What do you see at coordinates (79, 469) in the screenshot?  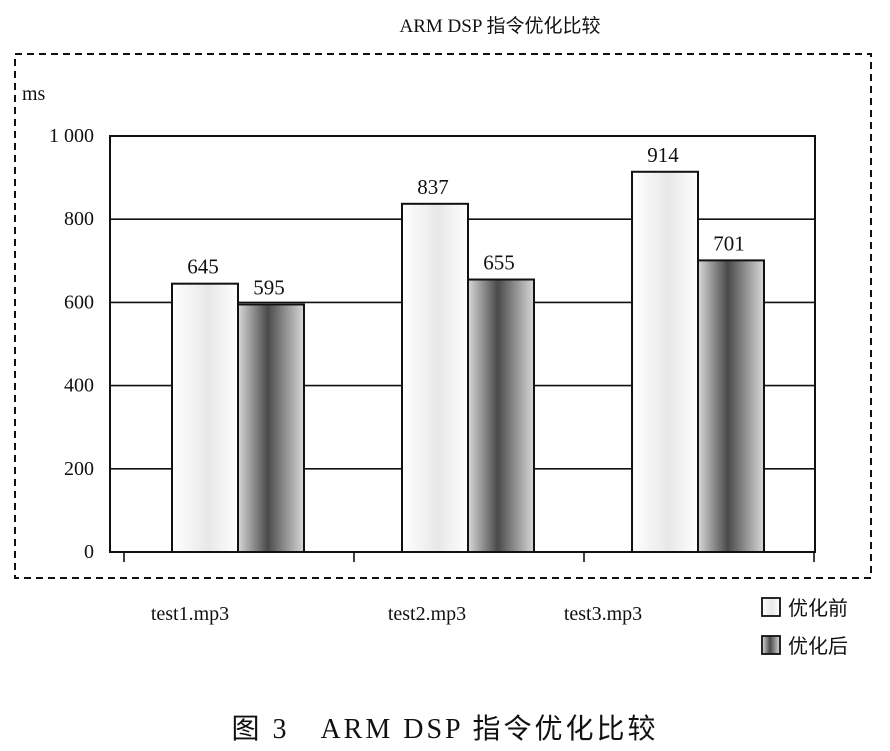 I see `y-tick-label-200: 200` at bounding box center [79, 469].